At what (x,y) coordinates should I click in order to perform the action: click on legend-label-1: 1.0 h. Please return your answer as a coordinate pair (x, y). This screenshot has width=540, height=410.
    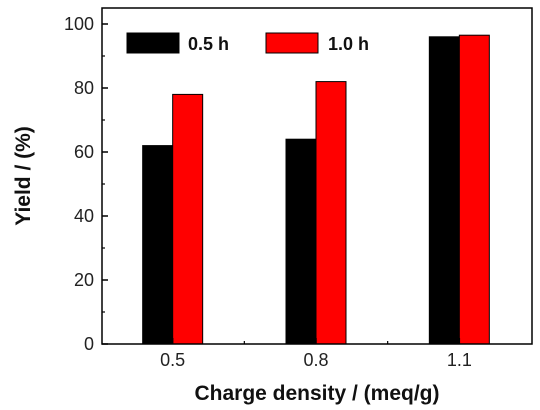
    Looking at the image, I should click on (348, 44).